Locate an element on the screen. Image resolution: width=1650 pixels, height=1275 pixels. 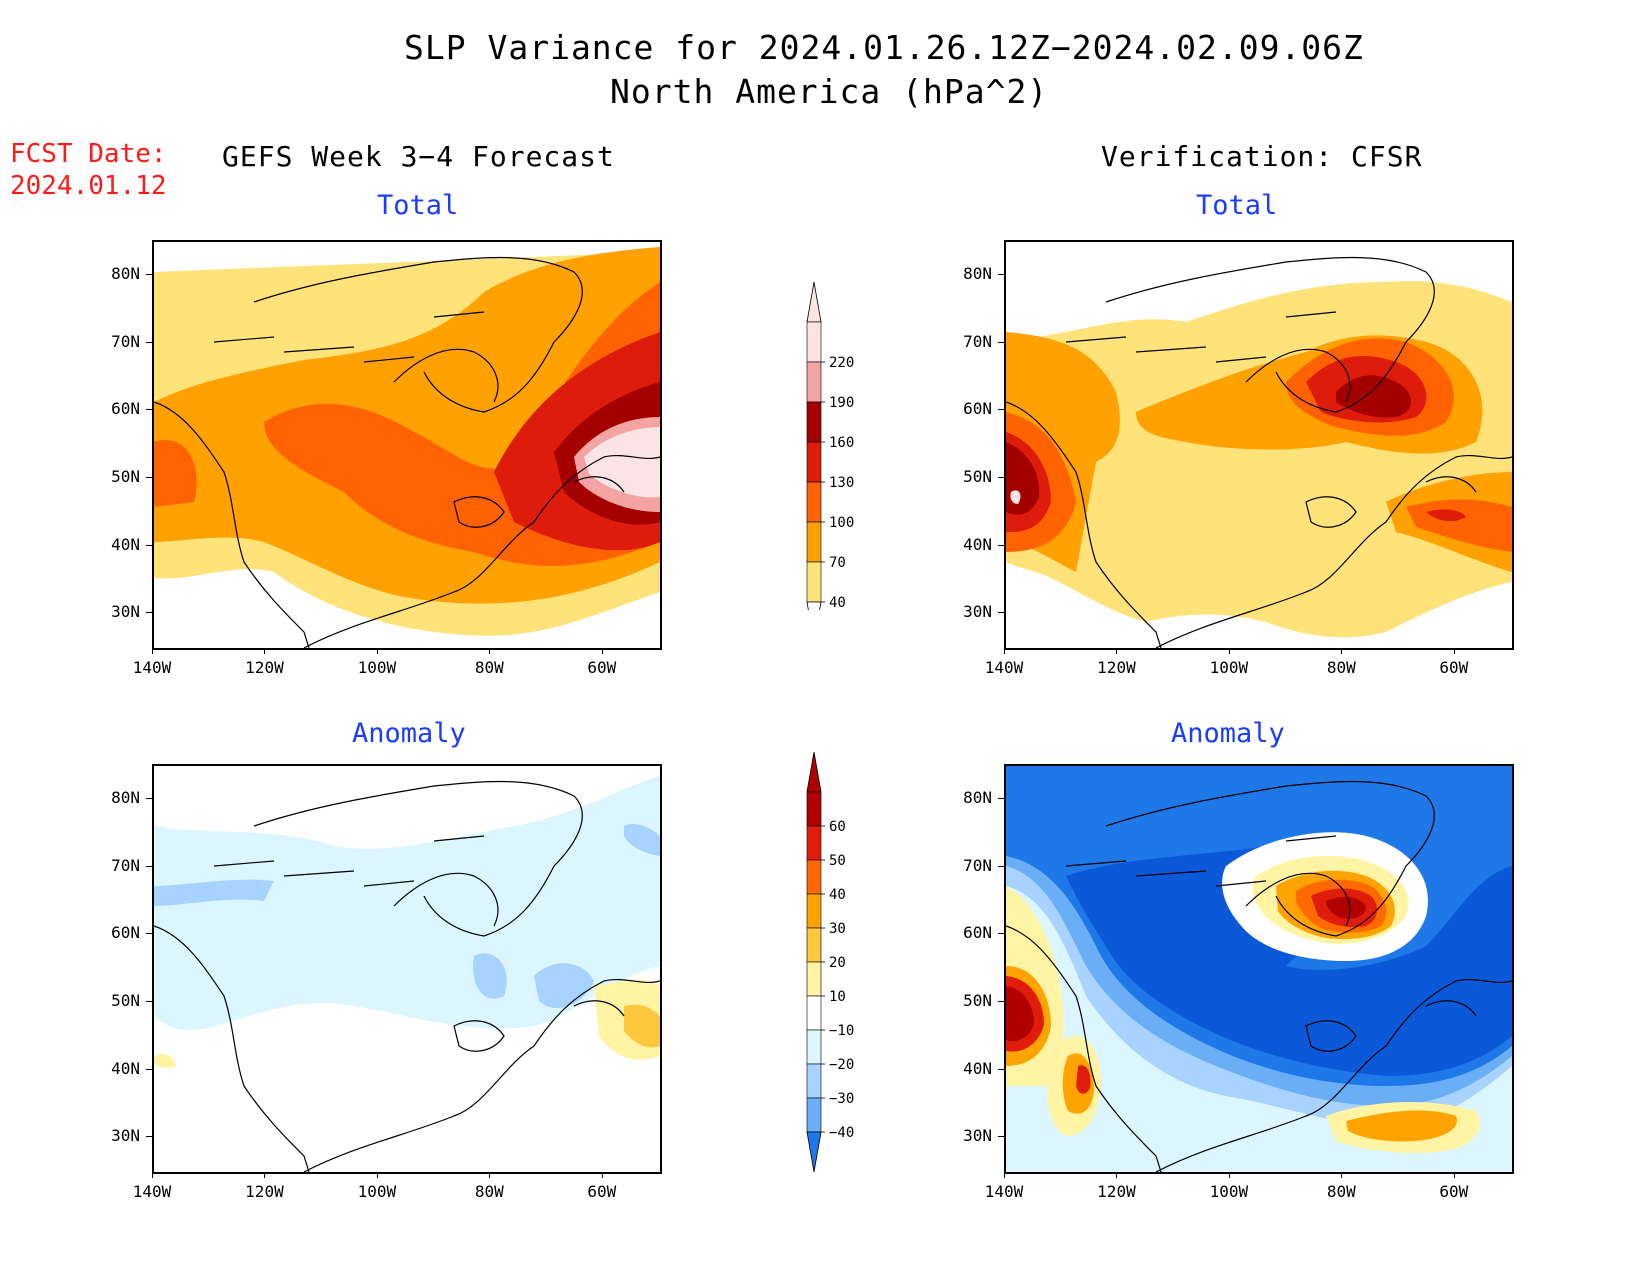
colorbar-label: −40 is located at coordinates (841, 1133).